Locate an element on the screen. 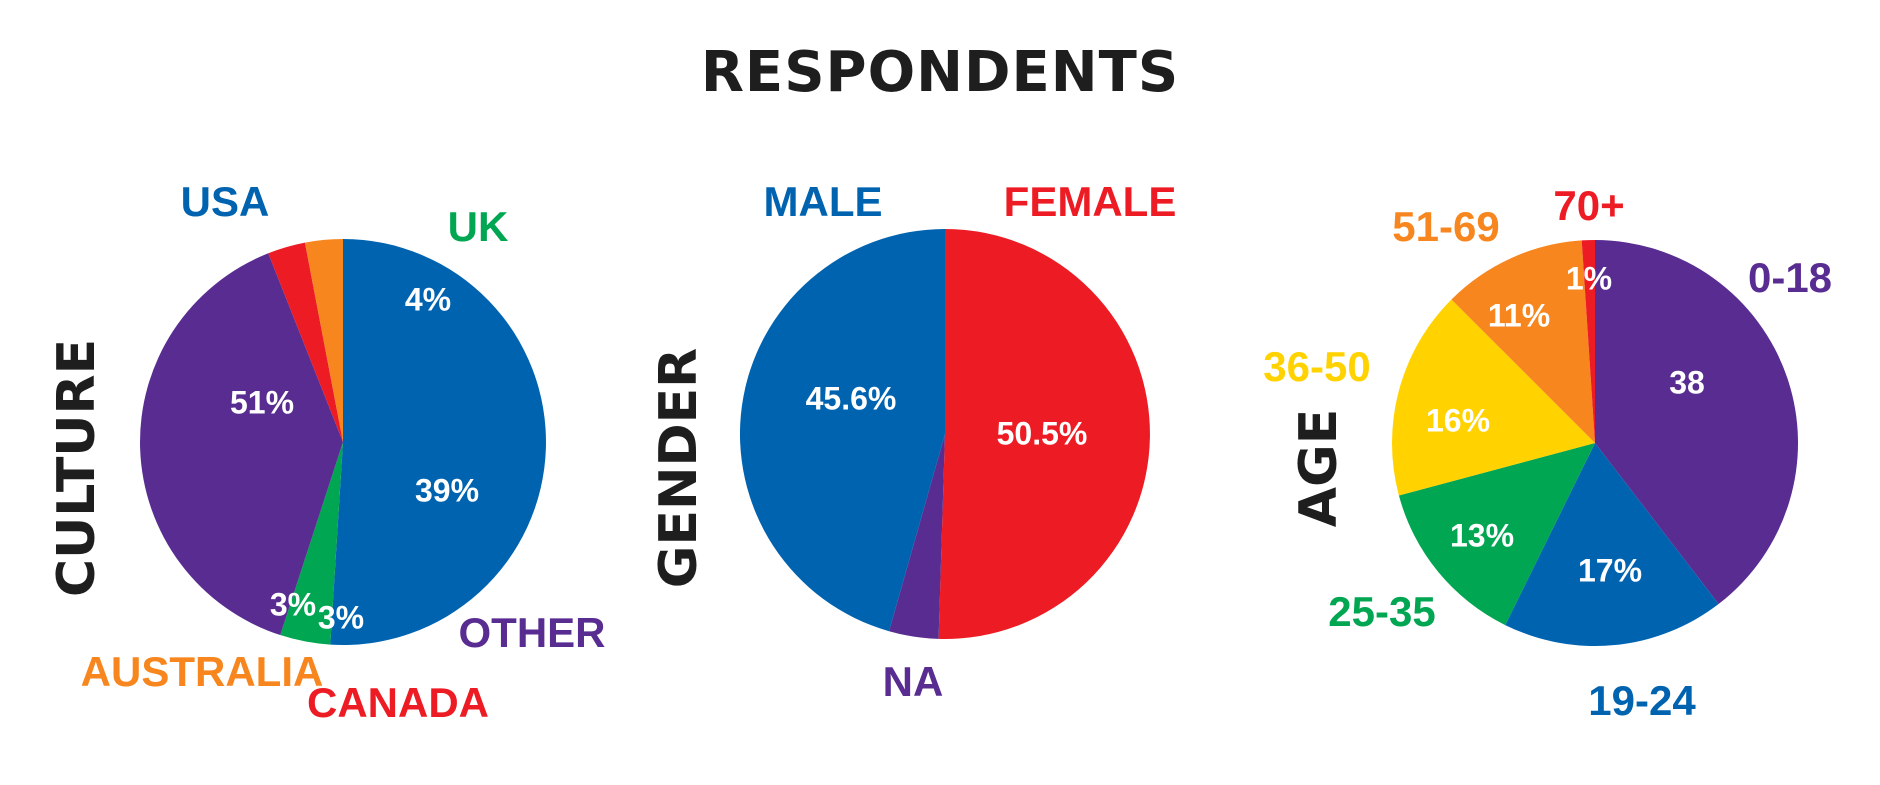 The image size is (1880, 785). pie-slice-male is located at coordinates (842, 430).